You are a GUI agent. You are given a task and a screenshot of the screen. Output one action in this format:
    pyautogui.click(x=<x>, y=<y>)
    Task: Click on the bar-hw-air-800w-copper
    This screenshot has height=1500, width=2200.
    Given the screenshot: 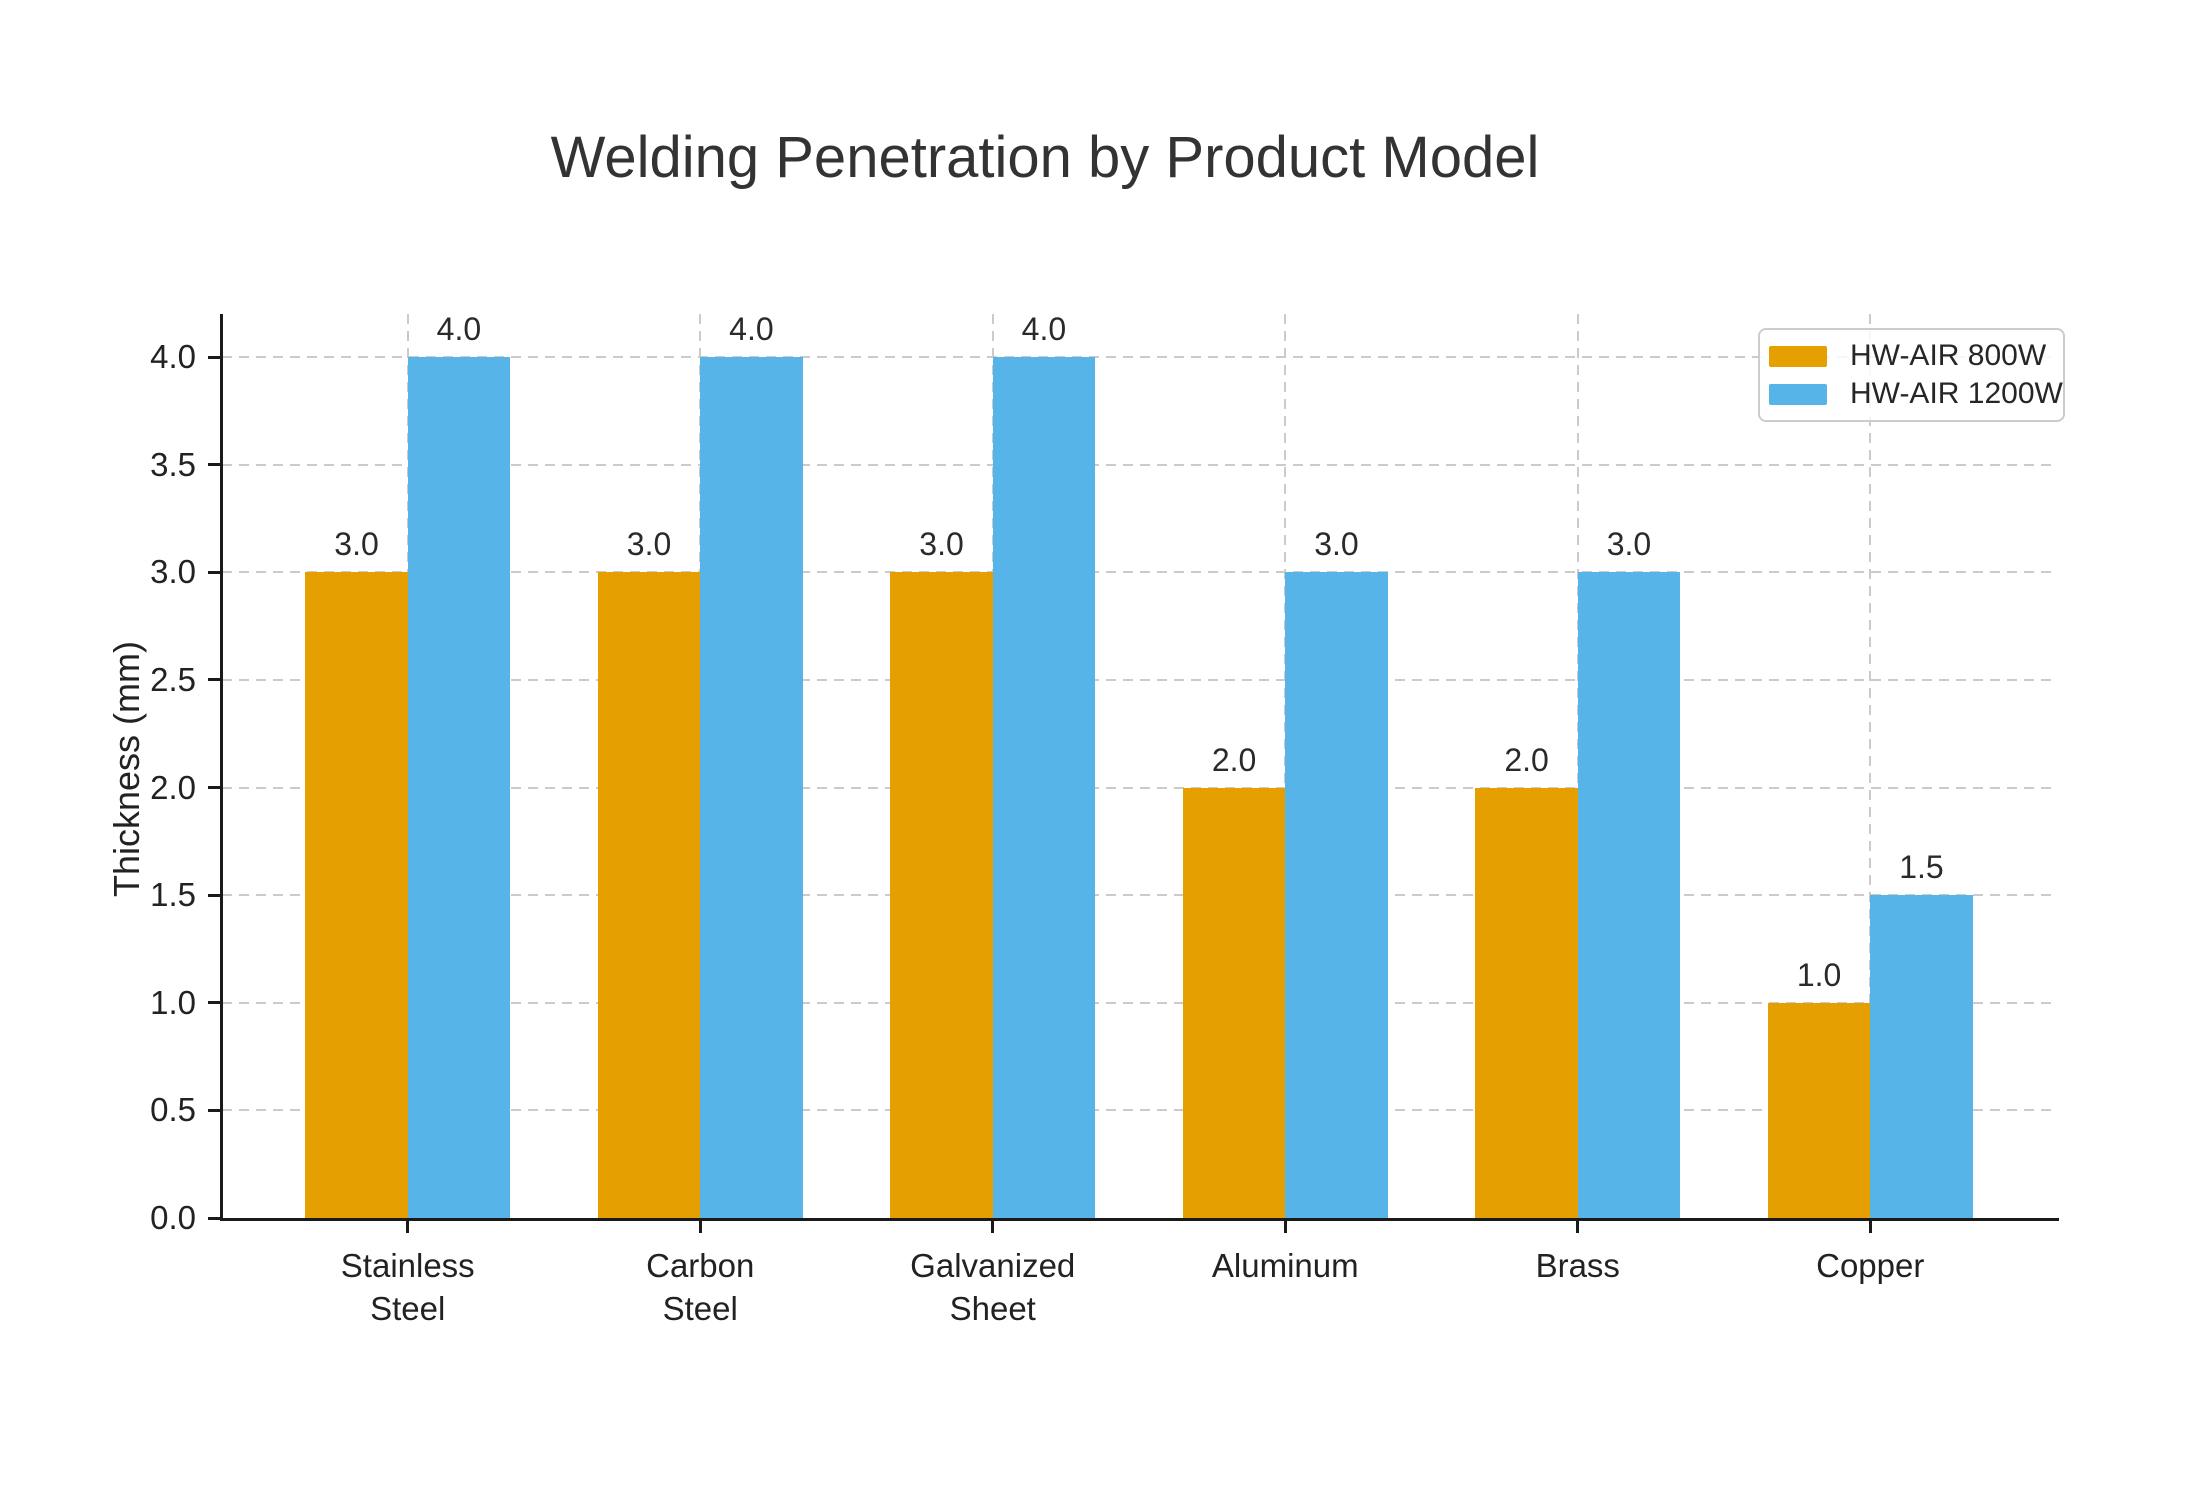 What is the action you would take?
    pyautogui.click(x=1819, y=1110)
    